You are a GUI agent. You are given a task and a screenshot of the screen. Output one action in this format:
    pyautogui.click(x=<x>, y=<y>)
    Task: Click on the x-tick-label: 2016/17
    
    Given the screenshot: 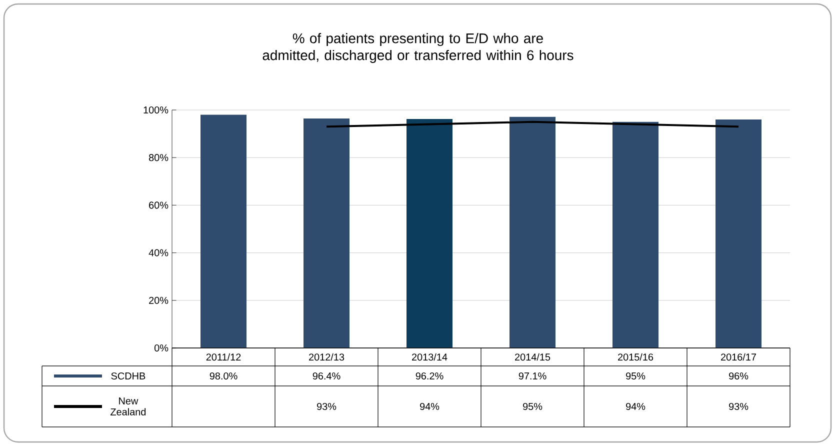 What is the action you would take?
    pyautogui.click(x=738, y=357)
    